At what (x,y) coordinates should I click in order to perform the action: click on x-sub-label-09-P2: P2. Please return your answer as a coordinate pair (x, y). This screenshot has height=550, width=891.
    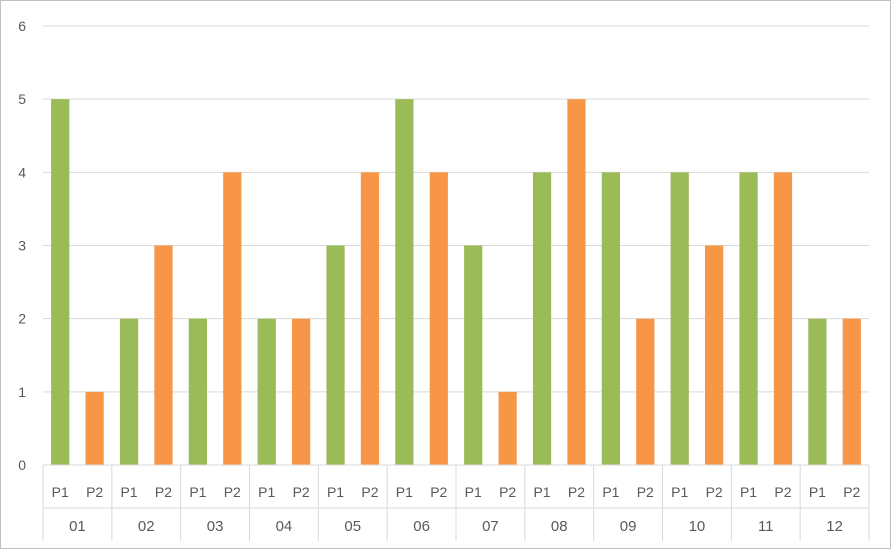
    Looking at the image, I should click on (645, 492).